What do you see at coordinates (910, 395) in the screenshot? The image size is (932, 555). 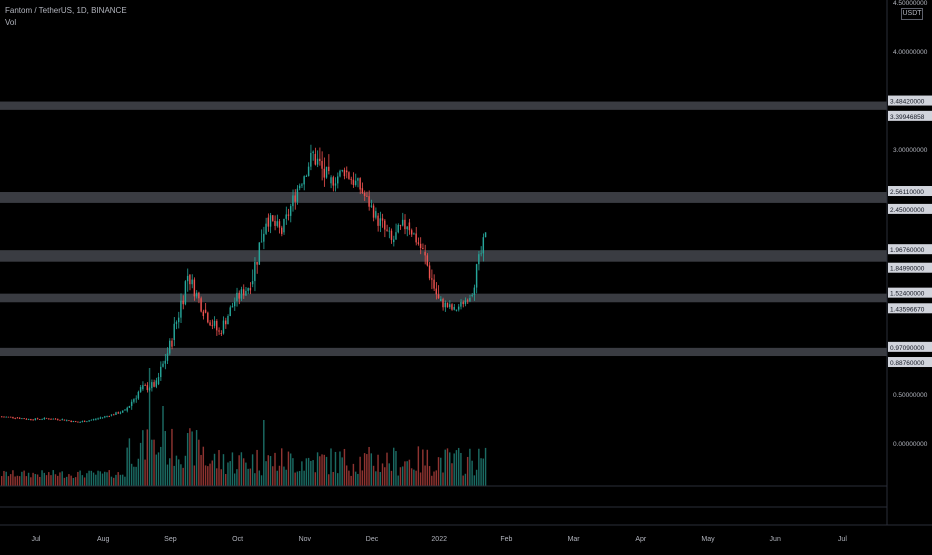 I see `price-tick-label: 0.50000000` at bounding box center [910, 395].